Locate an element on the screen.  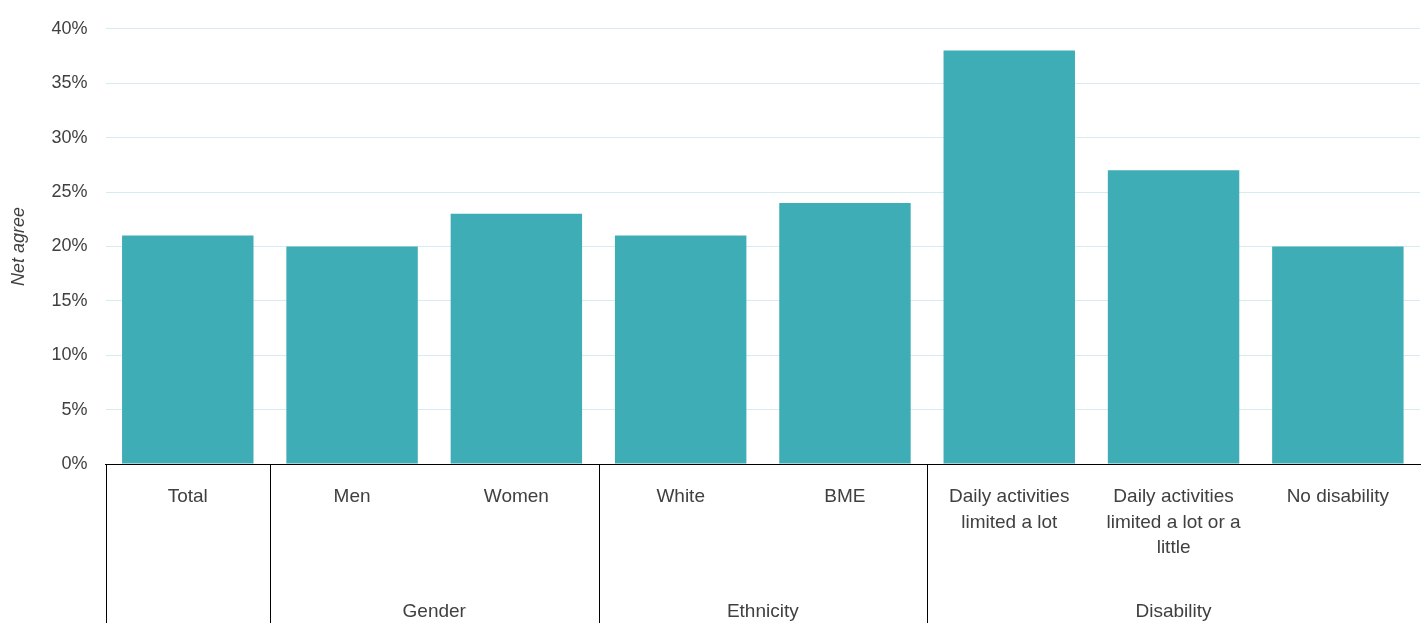
y-tick-label: 5% is located at coordinates (74, 408).